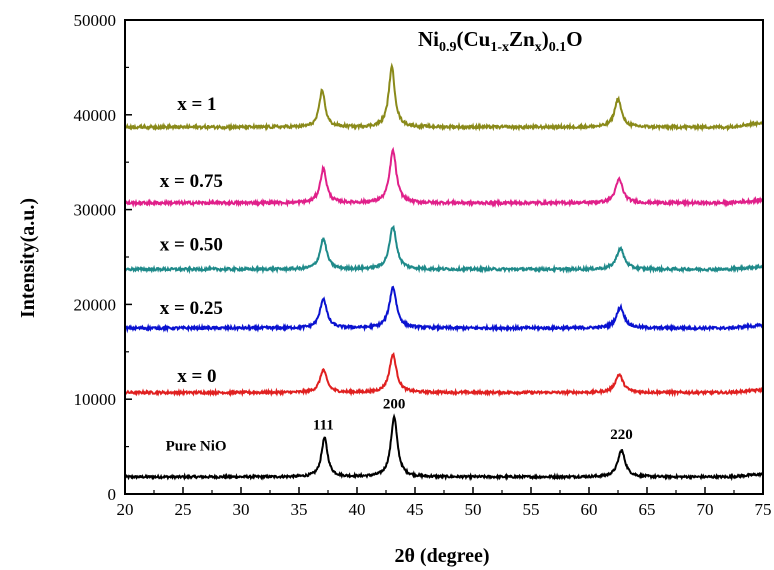  What do you see at coordinates (241, 509) in the screenshot?
I see `x-tick-label: 30` at bounding box center [241, 509].